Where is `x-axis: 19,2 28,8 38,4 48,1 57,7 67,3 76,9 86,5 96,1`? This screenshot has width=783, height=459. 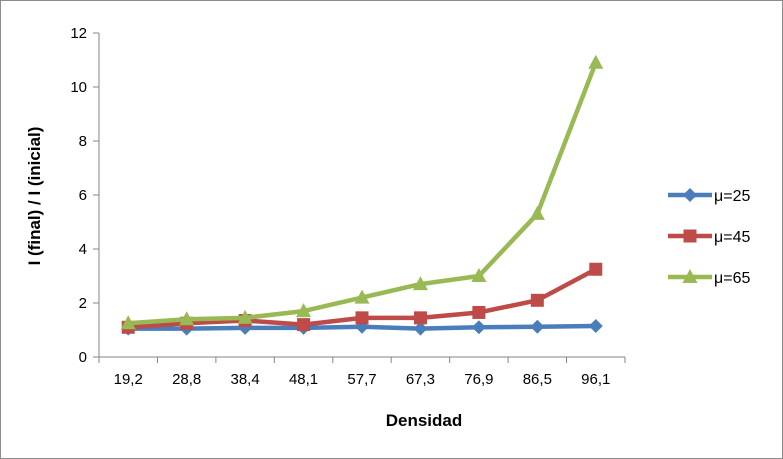
x-axis: 19,2 28,8 38,4 48,1 57,7 67,3 76,9 86,5 96,1 is located at coordinates (362, 372).